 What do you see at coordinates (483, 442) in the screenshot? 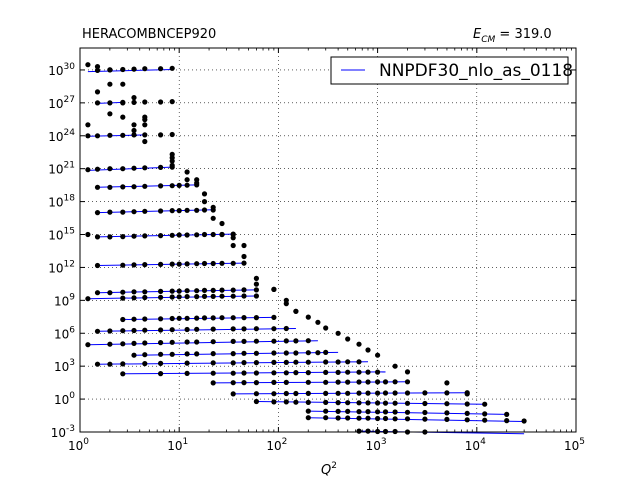
I see `x-tick-label-exponent: 4` at bounding box center [483, 442].